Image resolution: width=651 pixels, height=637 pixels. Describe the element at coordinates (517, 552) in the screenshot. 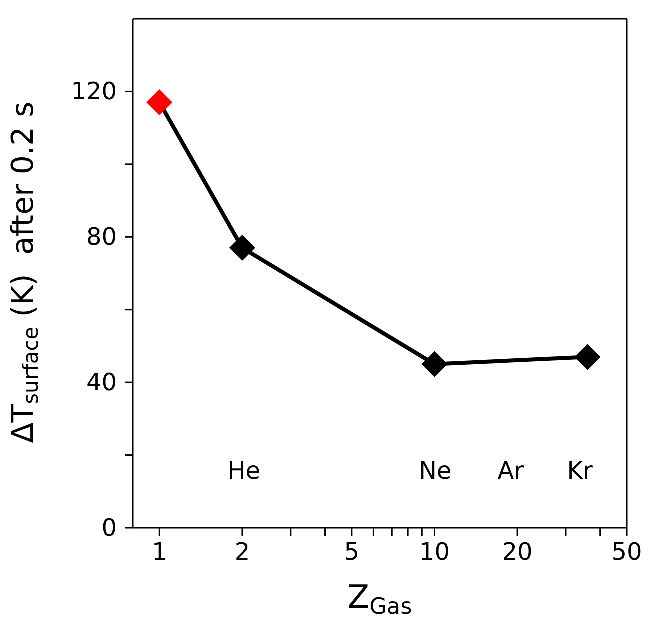

I see `x-tick-label: 20` at that location.